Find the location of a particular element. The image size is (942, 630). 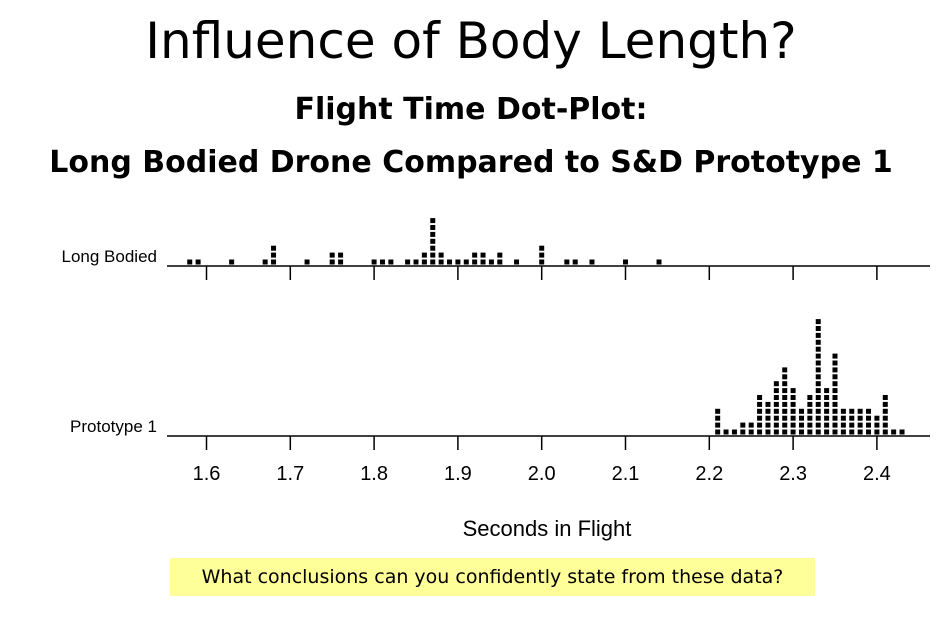

x-tick-label: 1.6 is located at coordinates (207, 474).